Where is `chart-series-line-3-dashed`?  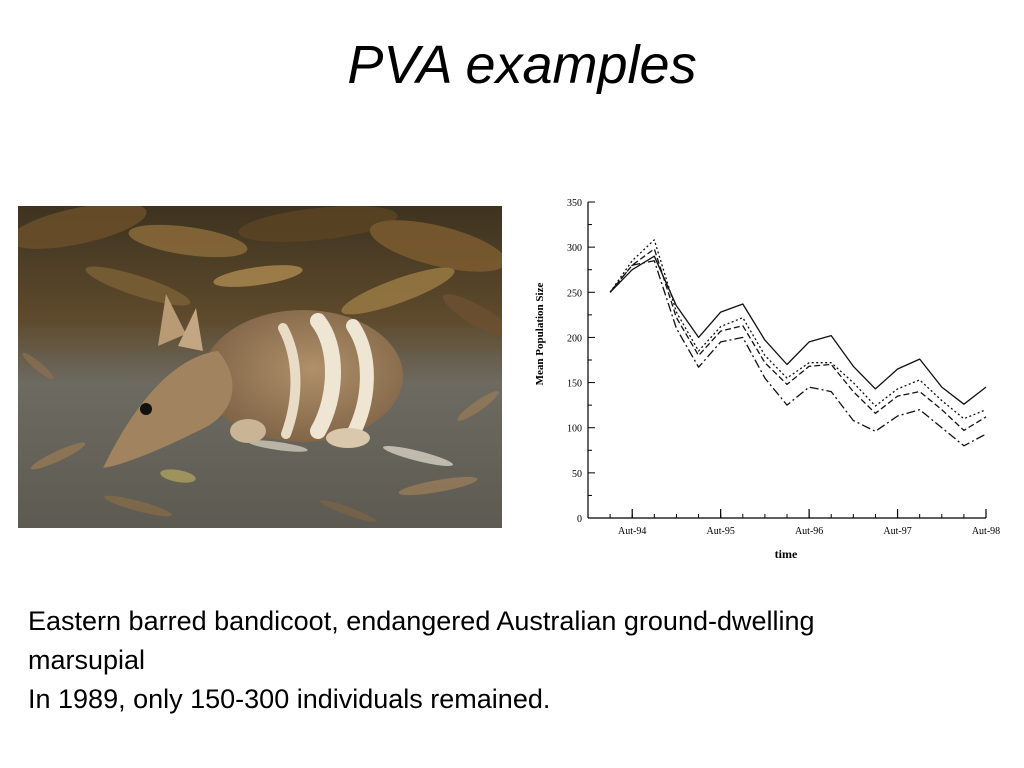
chart-series-line-3-dashed is located at coordinates (798, 340).